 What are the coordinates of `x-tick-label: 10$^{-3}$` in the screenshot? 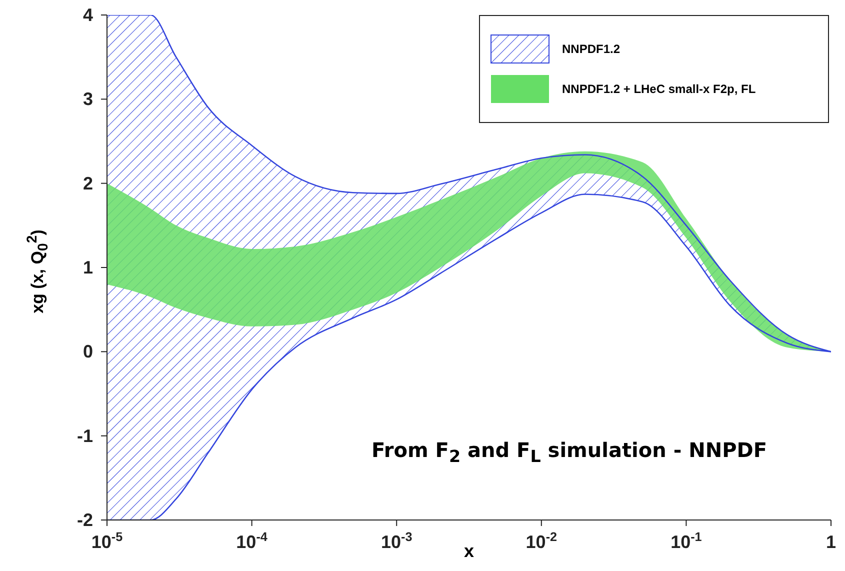 It's located at (396, 541).